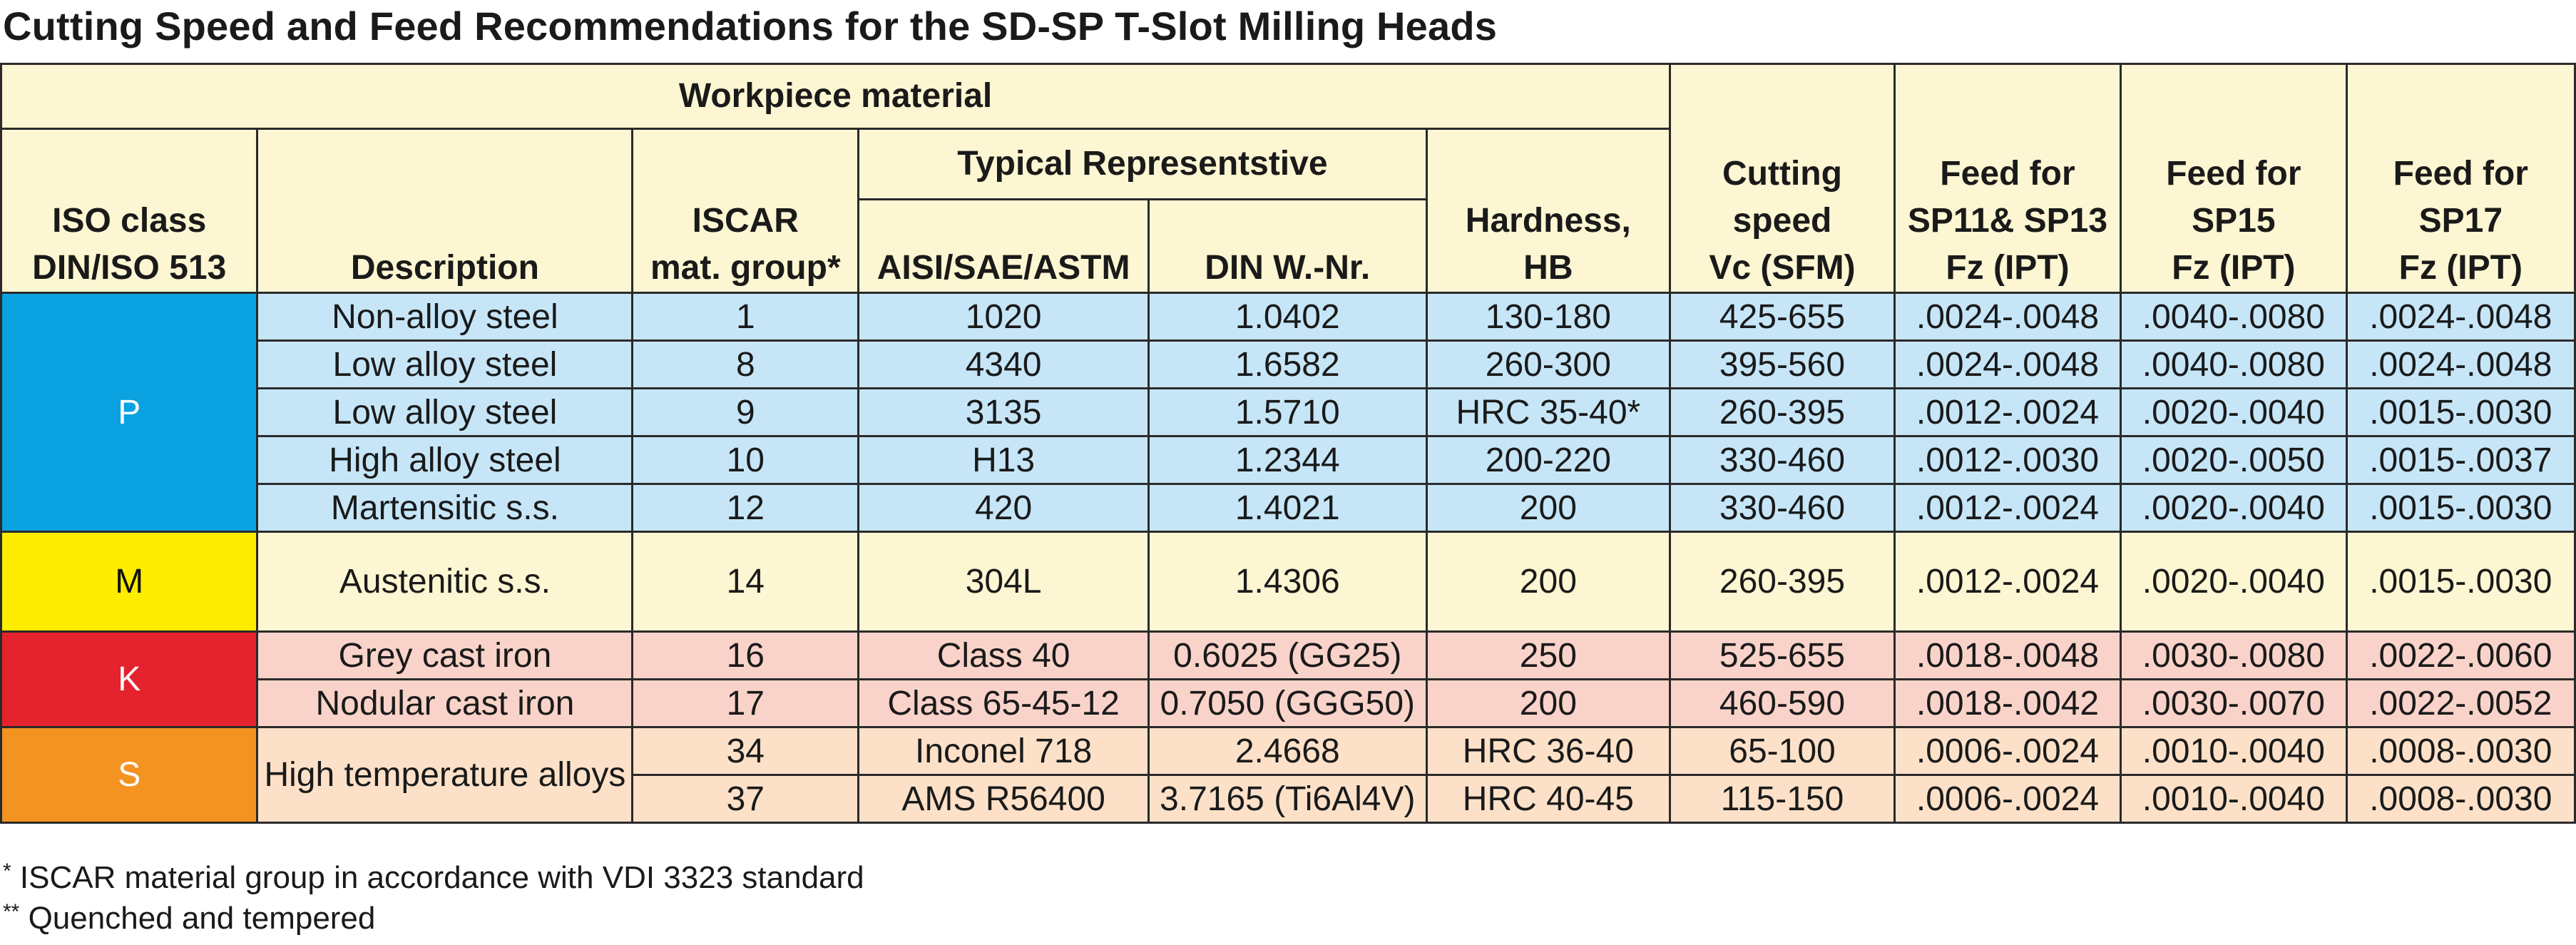 This screenshot has width=2576, height=945. I want to click on description-cell: Nodular cast iron, so click(445, 703).